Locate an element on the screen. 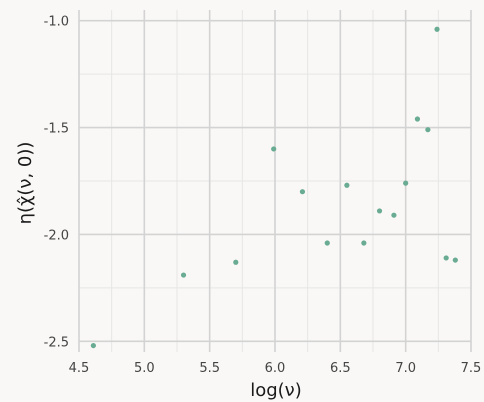 This screenshot has width=484, height=402. y-tick-label: -2.0 is located at coordinates (56, 235).